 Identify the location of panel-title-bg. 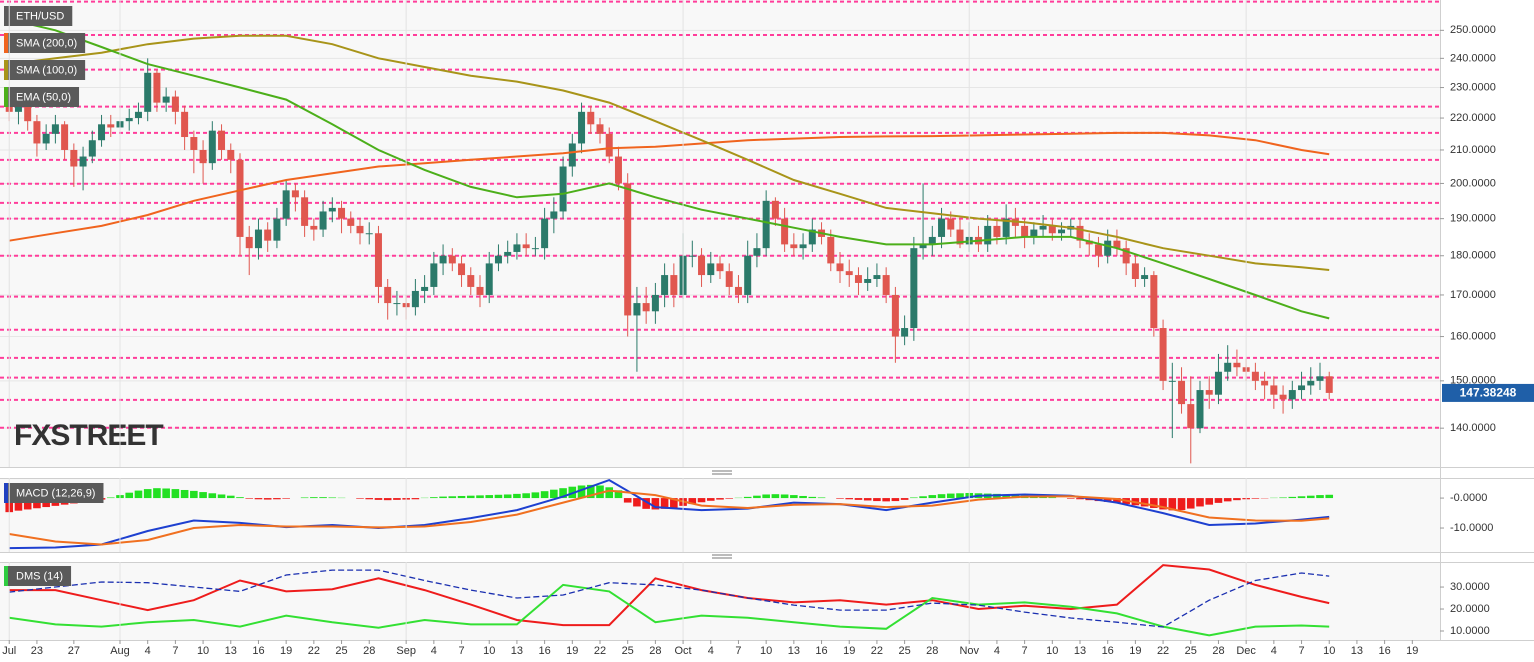
(54, 493).